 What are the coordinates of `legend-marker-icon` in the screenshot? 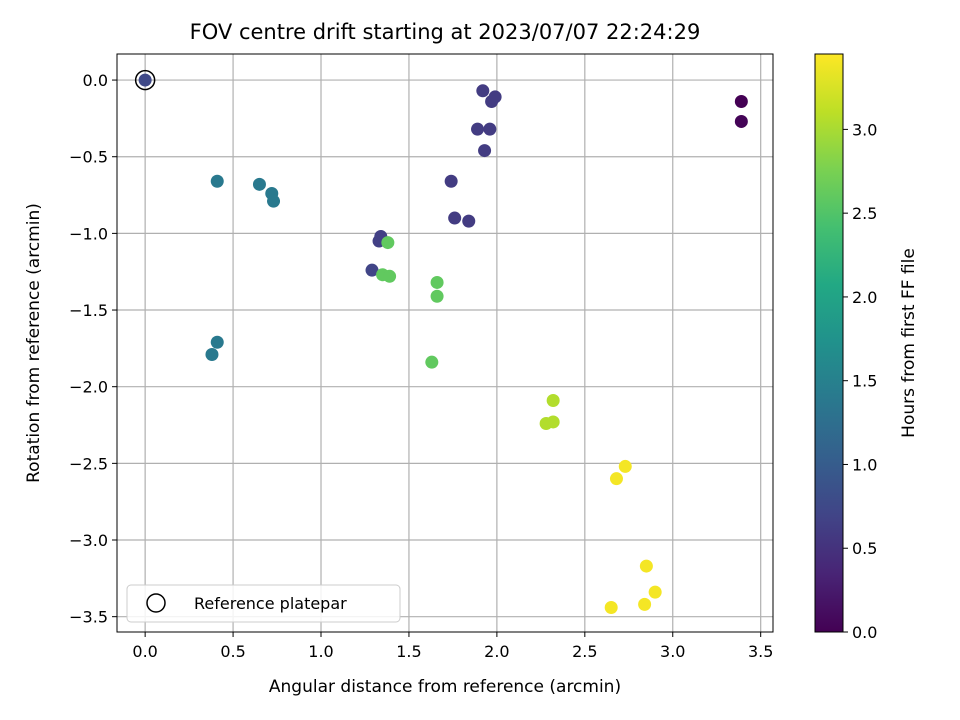 It's located at (156, 603).